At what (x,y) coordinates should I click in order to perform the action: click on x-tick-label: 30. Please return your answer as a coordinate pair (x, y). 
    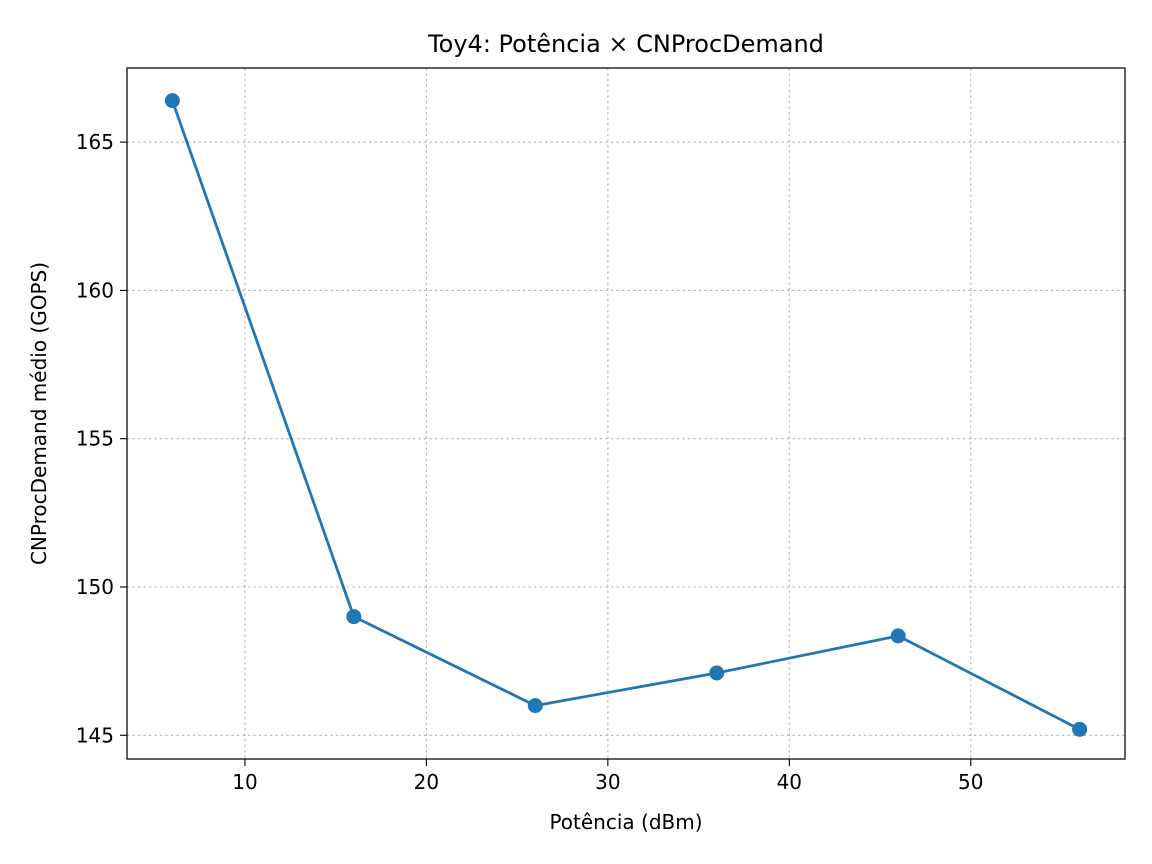
    Looking at the image, I should click on (607, 782).